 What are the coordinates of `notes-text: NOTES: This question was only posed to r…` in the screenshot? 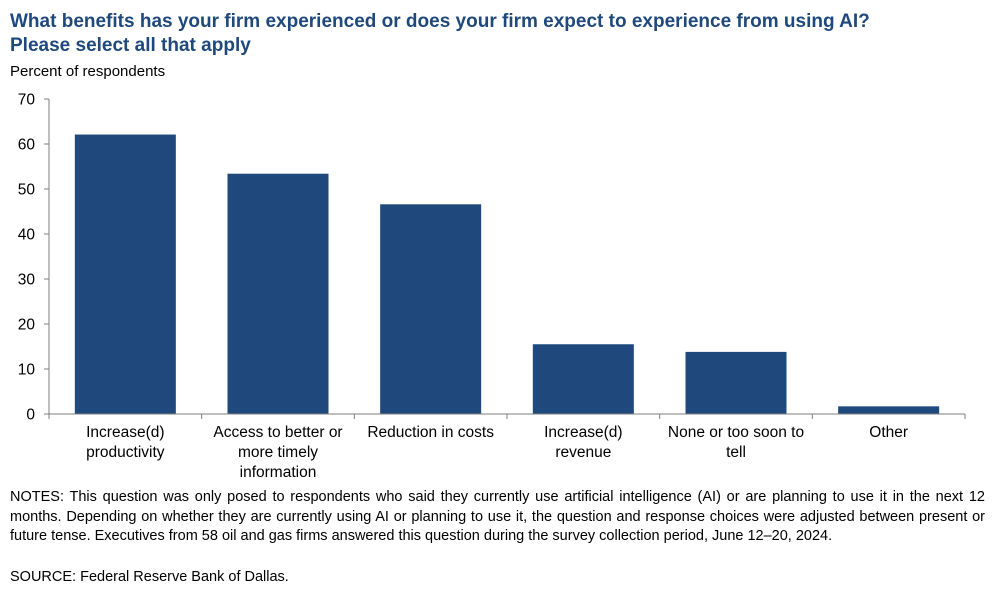 It's located at (497, 516).